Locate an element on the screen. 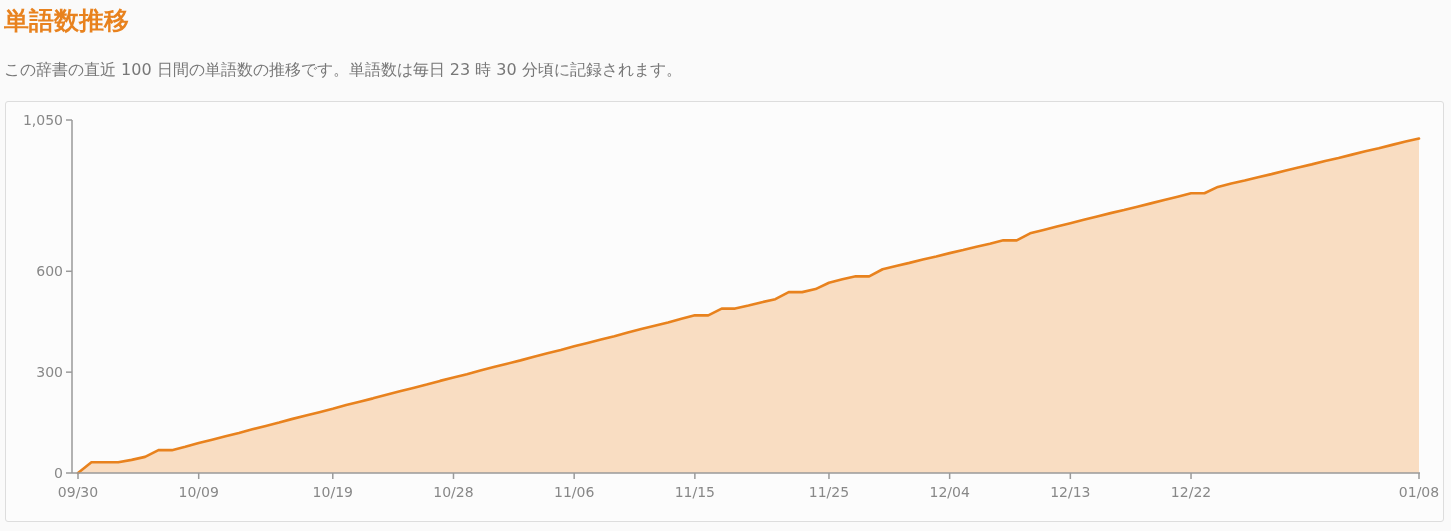  y-tick-label: 1,050 is located at coordinates (42, 120).